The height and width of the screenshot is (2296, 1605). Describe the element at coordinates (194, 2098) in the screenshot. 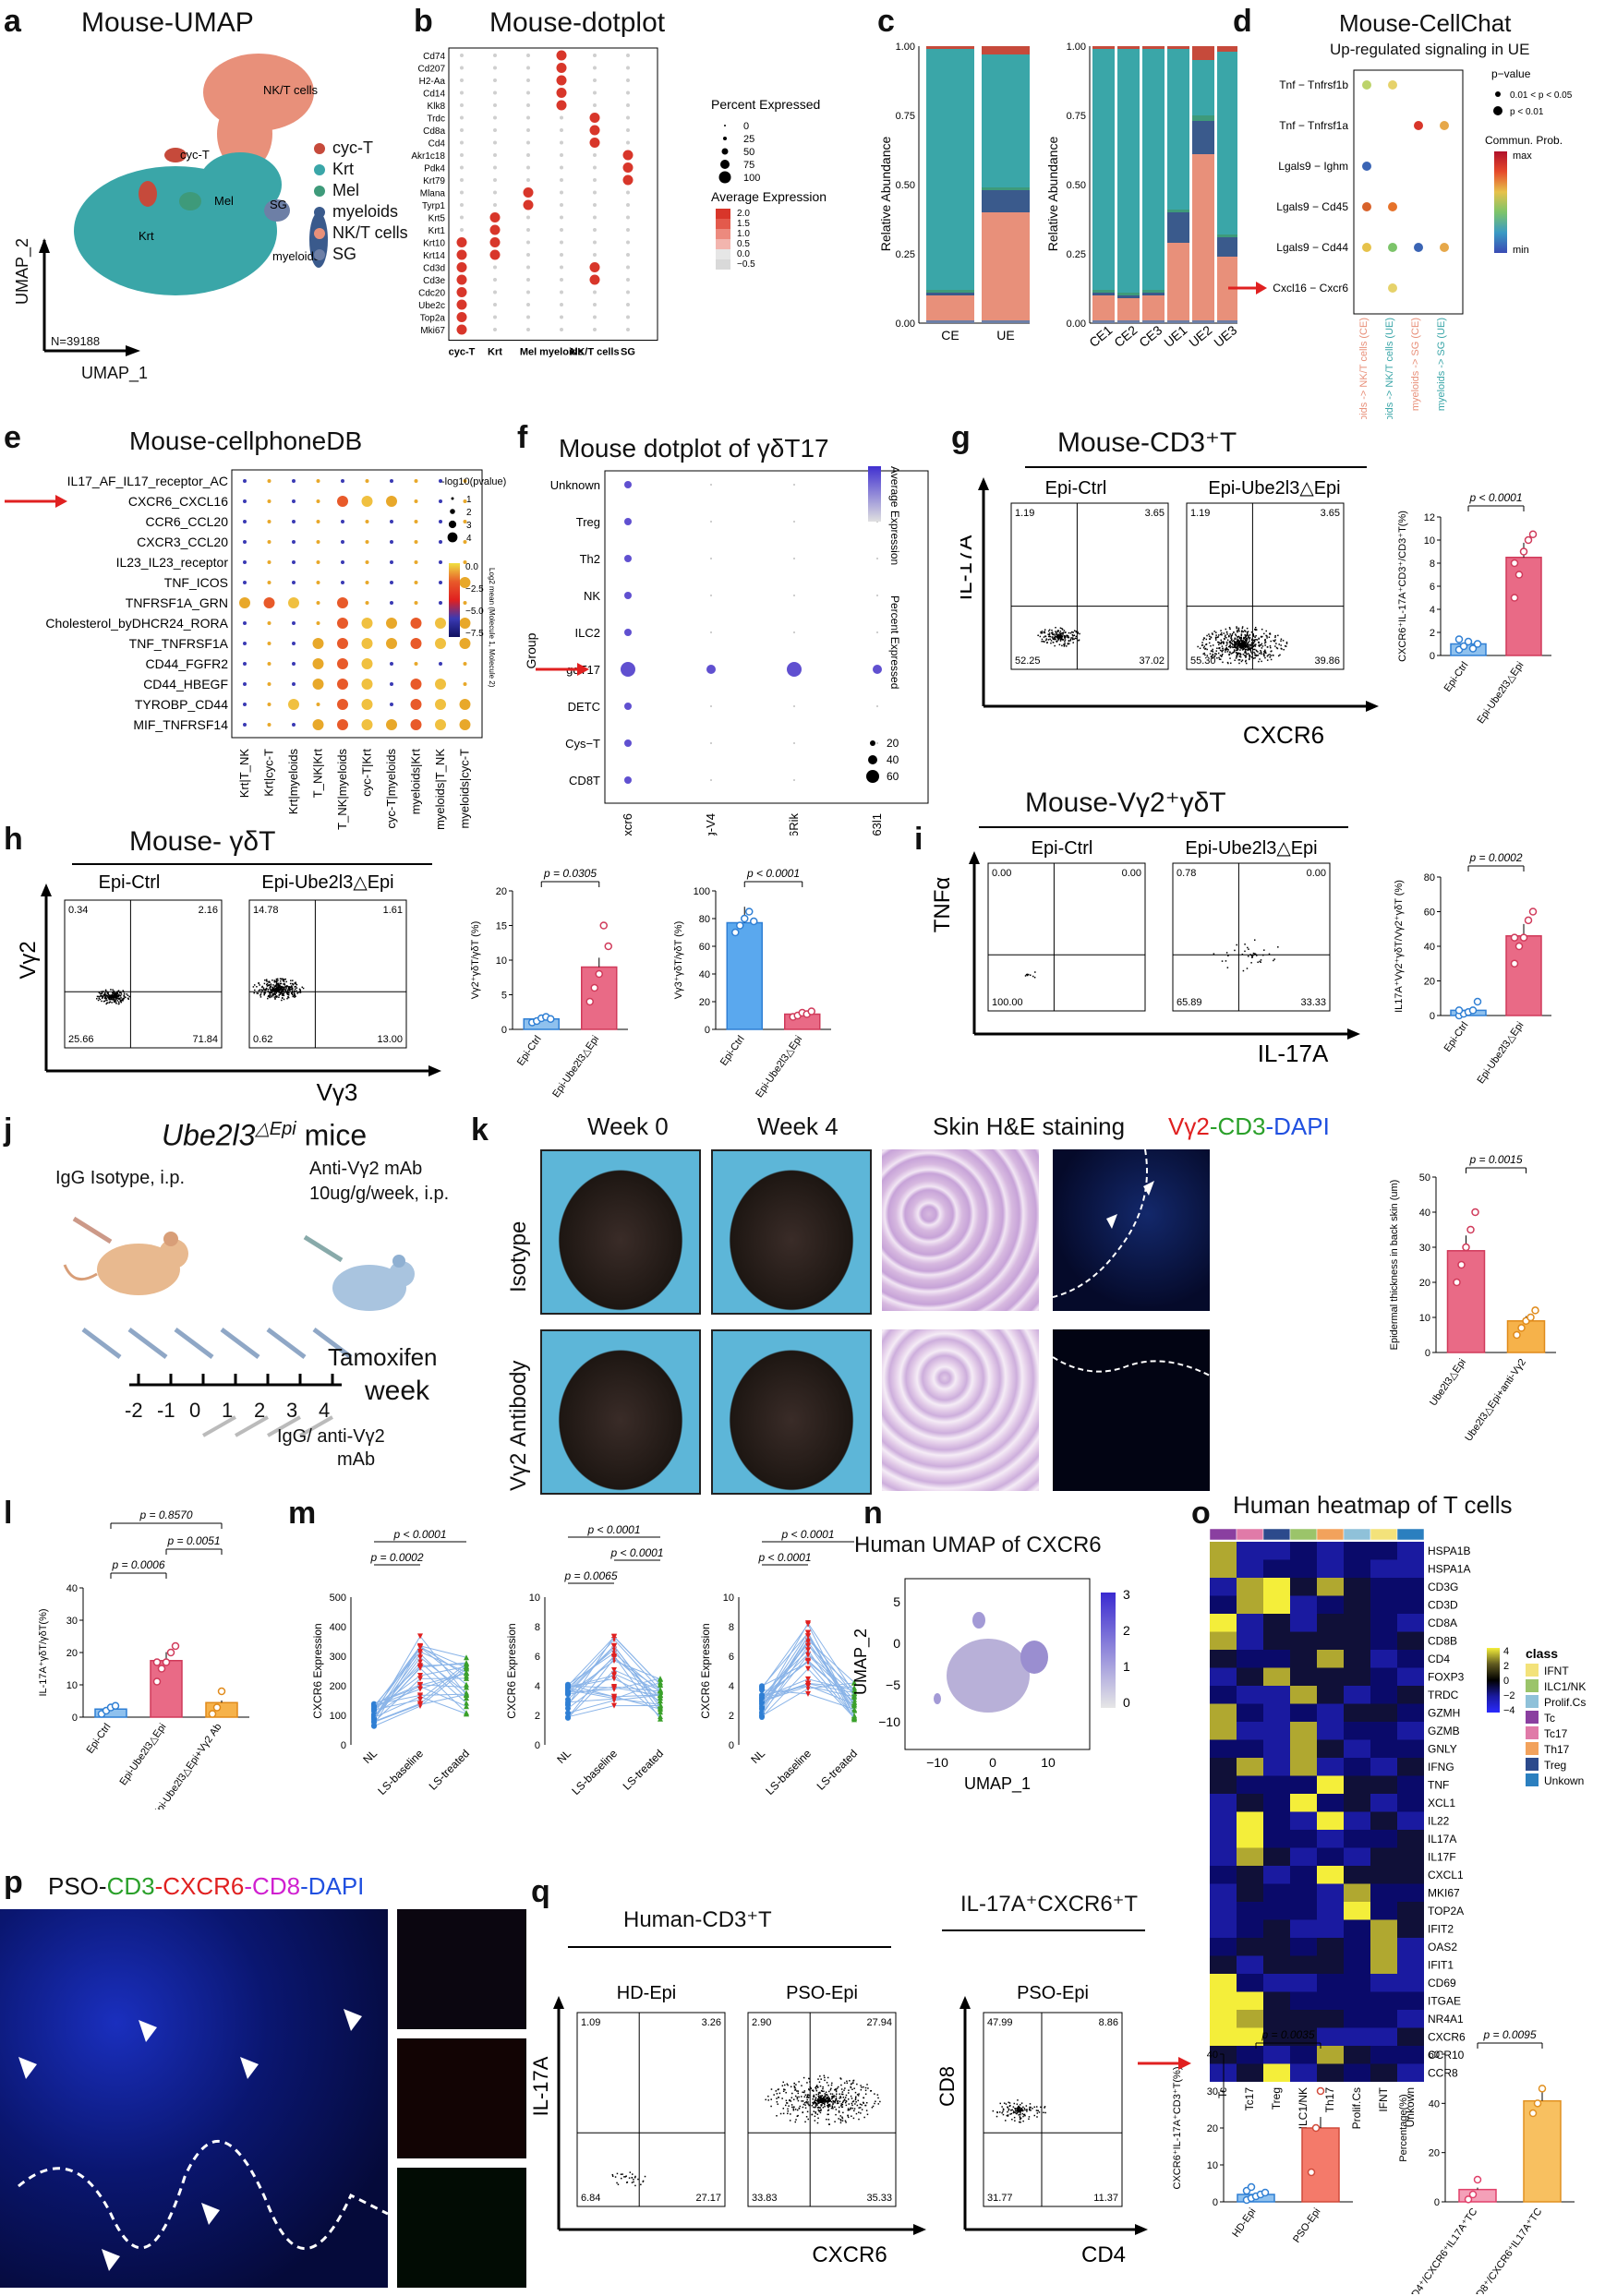

I see `if-pso-merged` at that location.